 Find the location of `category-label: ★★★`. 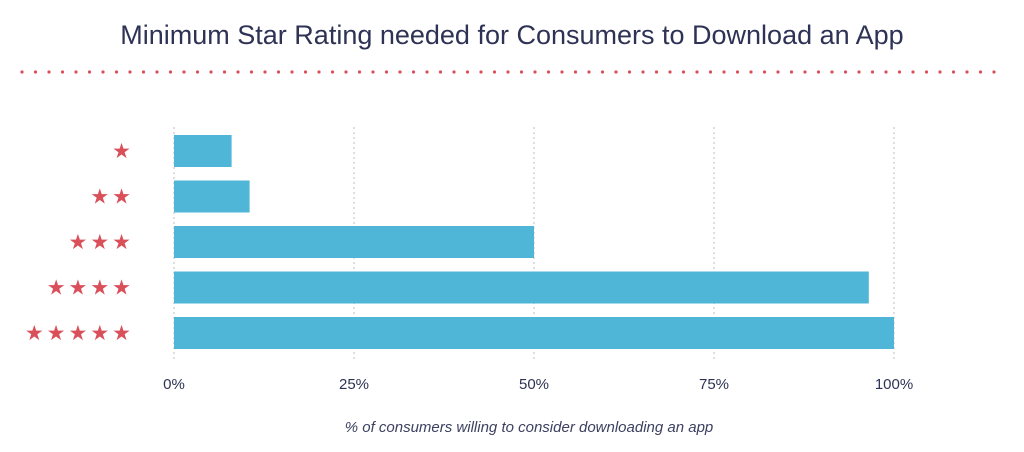

category-label: ★★★ is located at coordinates (101, 242).